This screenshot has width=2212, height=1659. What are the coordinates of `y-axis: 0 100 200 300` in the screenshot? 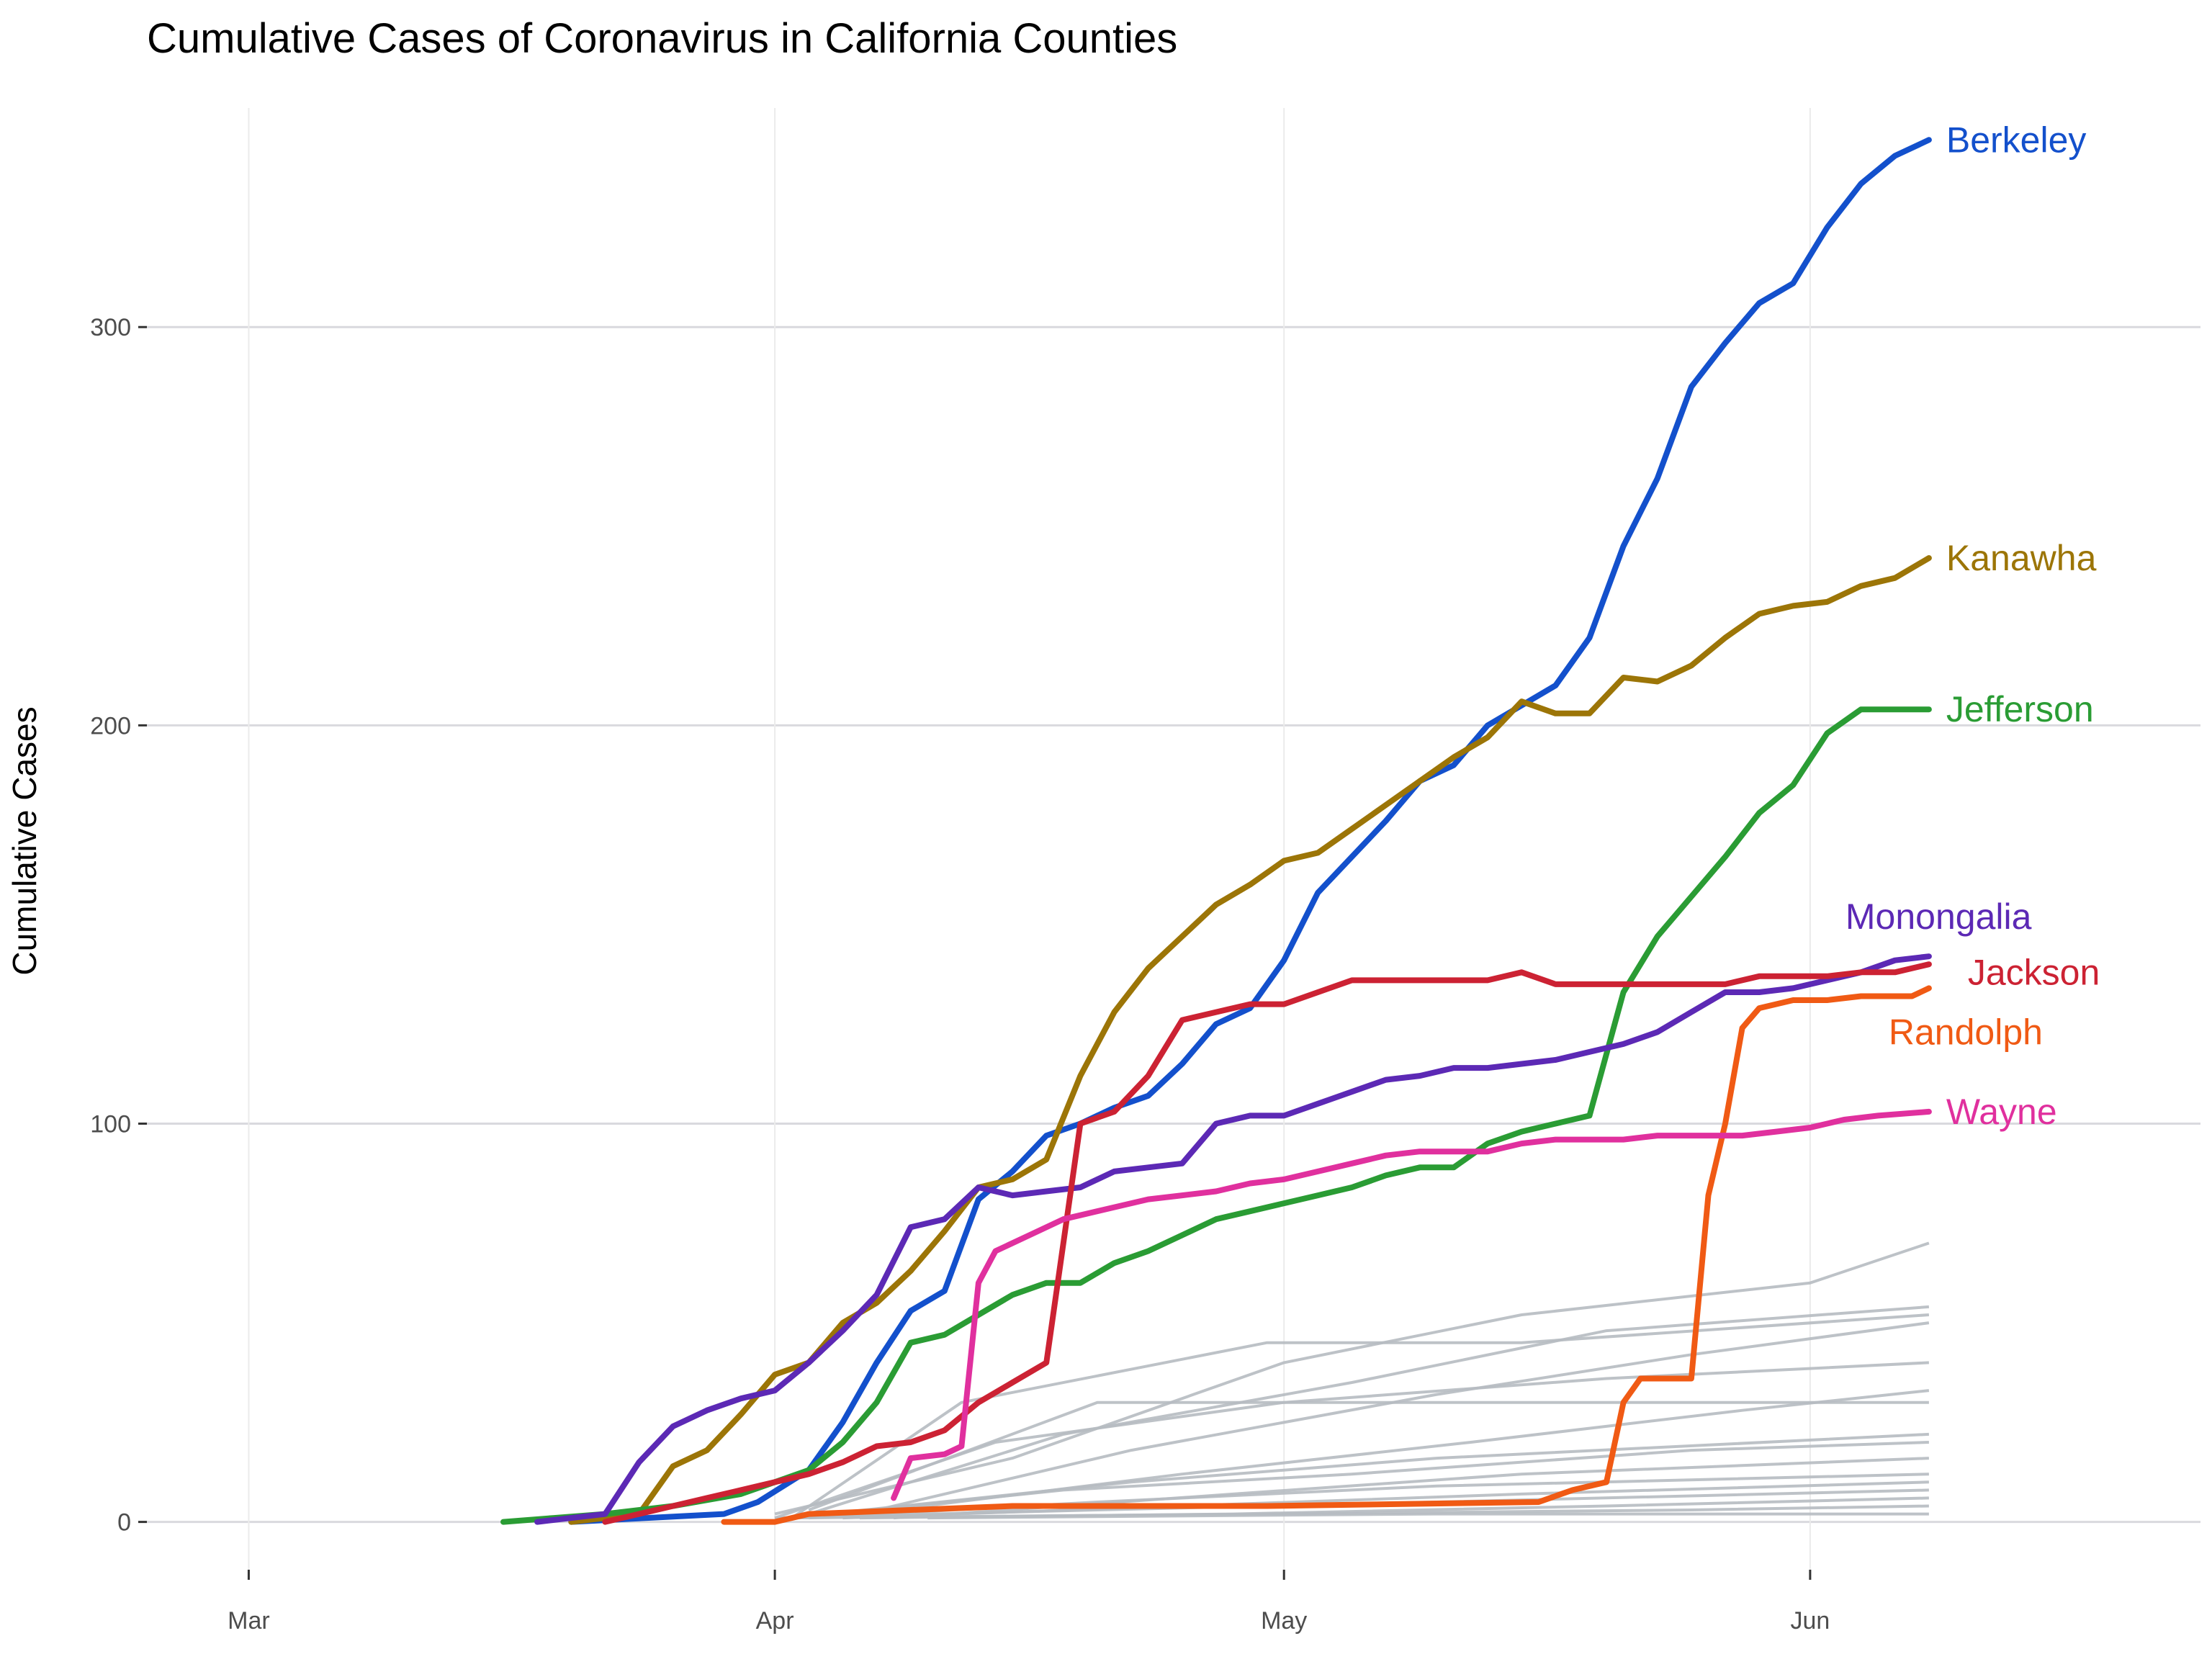 It's located at (119, 926).